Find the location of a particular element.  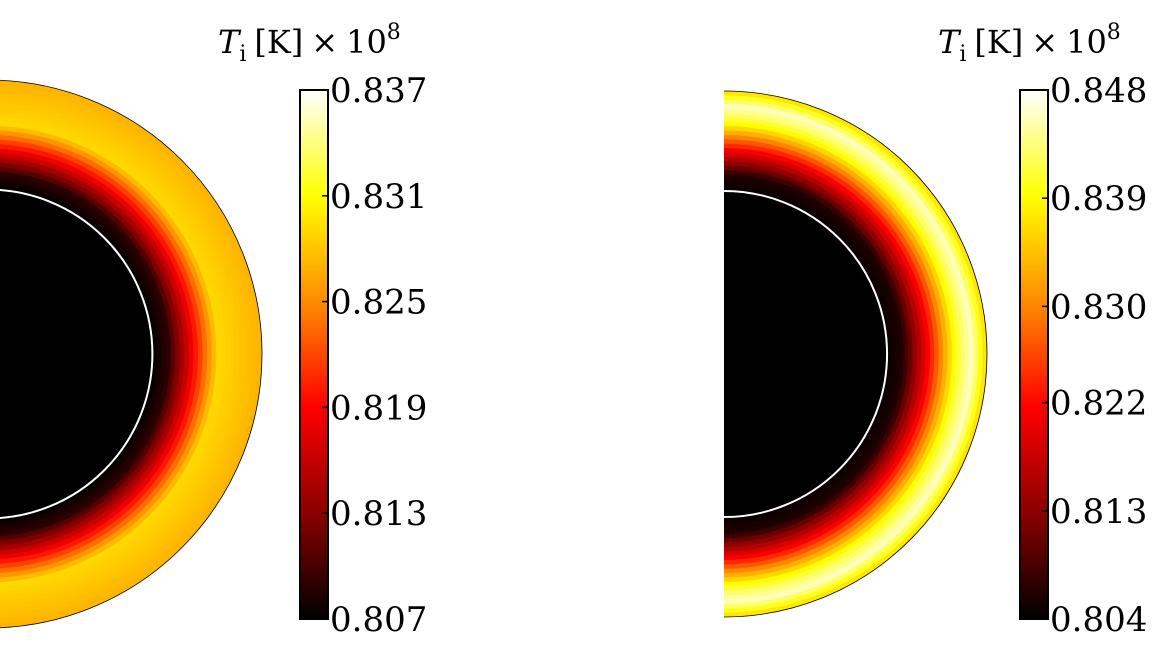

left-colorbar-ticks: 0.837 0.831 0.825 0.819 0.813 0.807 is located at coordinates (374, 355).